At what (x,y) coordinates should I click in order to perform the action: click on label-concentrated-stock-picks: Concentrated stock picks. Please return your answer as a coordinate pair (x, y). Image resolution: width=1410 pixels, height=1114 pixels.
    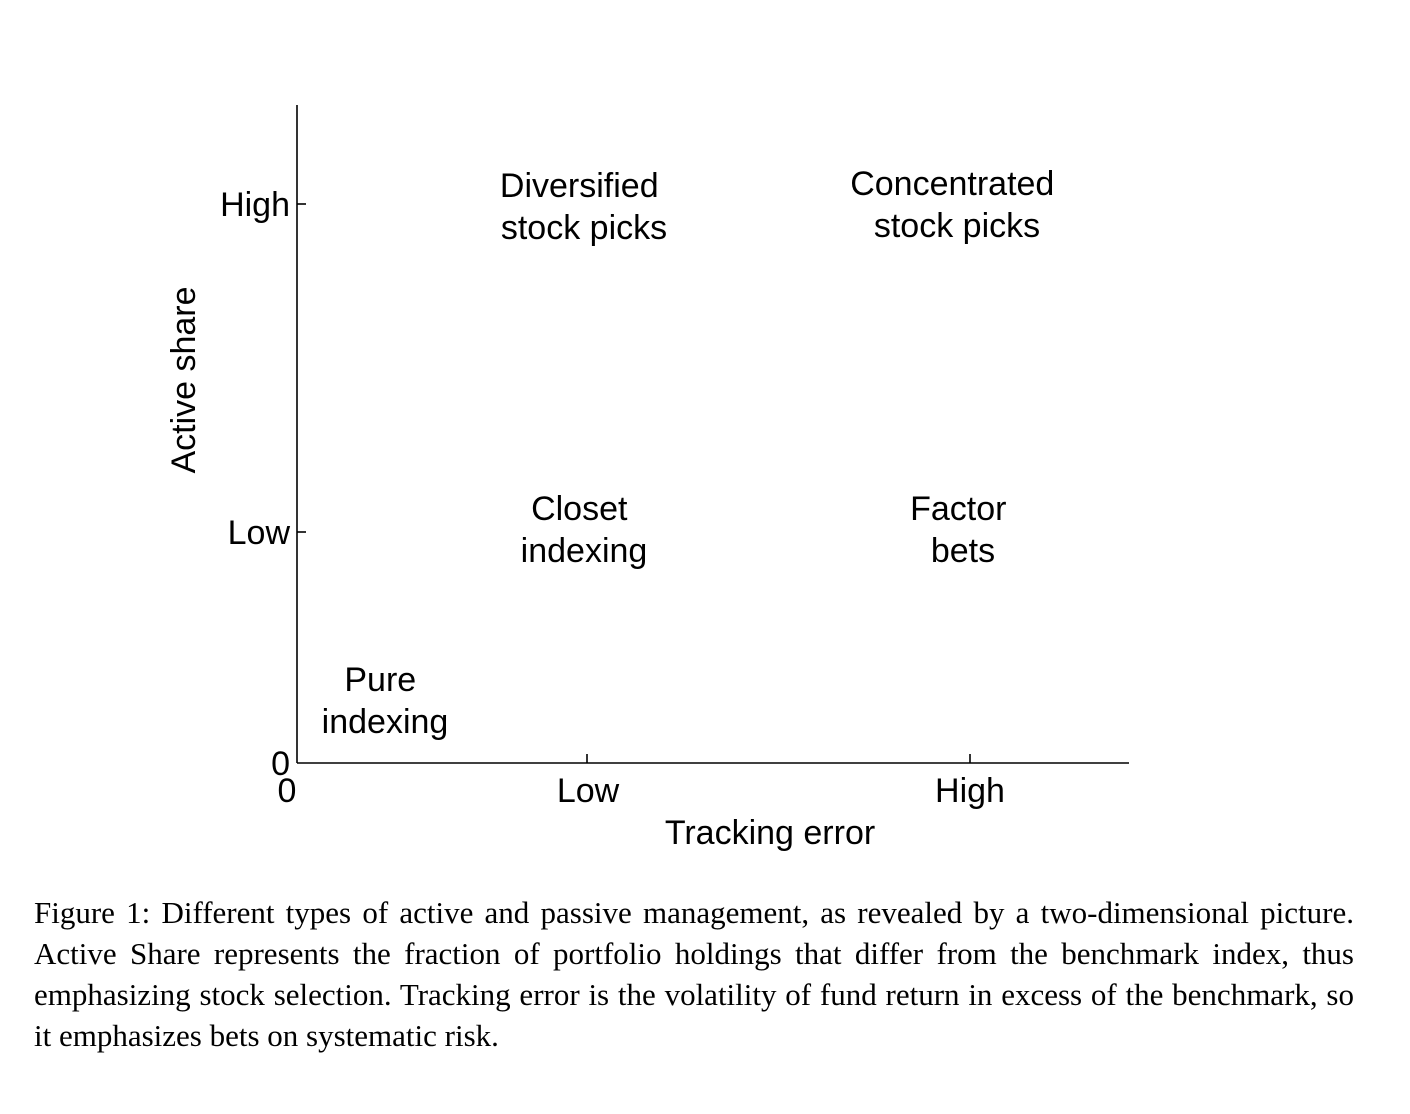
    Looking at the image, I should click on (957, 205).